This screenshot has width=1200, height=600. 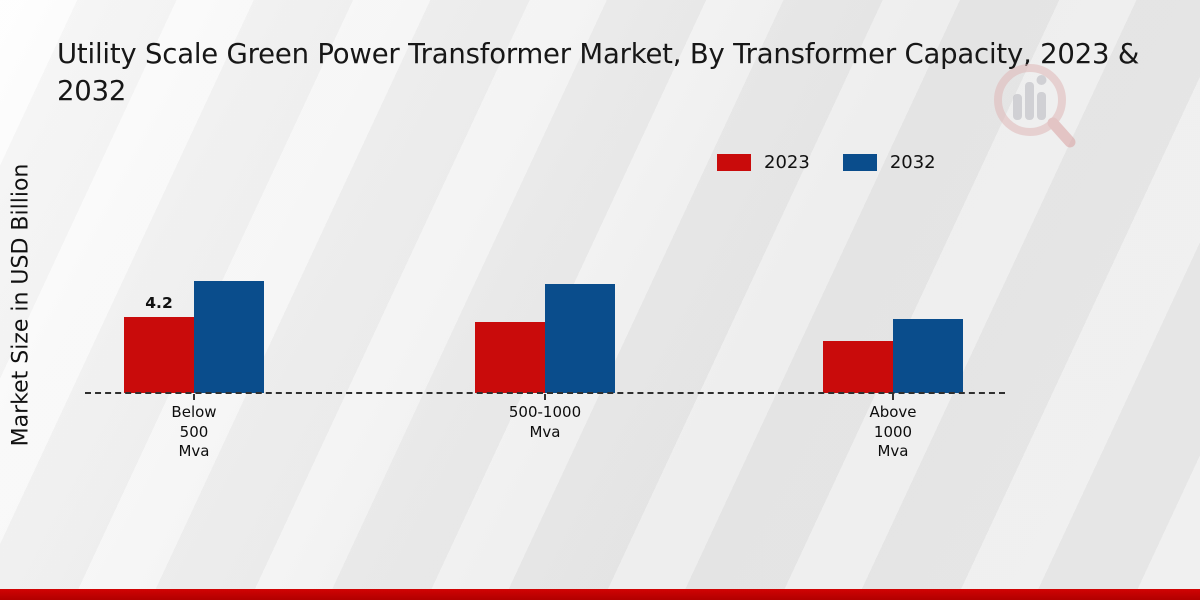 What do you see at coordinates (826, 162) in the screenshot?
I see `legend: 2023 2032` at bounding box center [826, 162].